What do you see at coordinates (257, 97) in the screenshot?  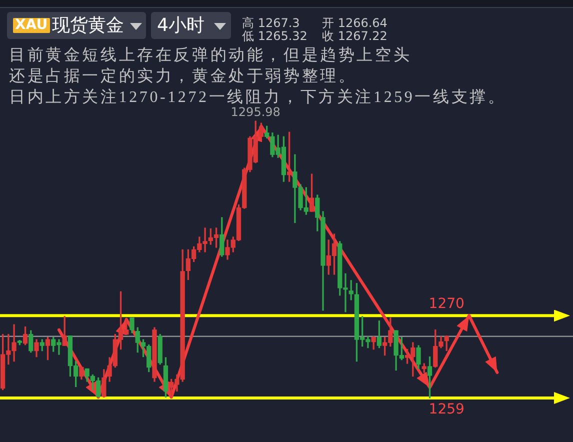 I see `text: 日内上方关注1270-1272一线阻力，下方关注1259一线支撑。` at bounding box center [257, 97].